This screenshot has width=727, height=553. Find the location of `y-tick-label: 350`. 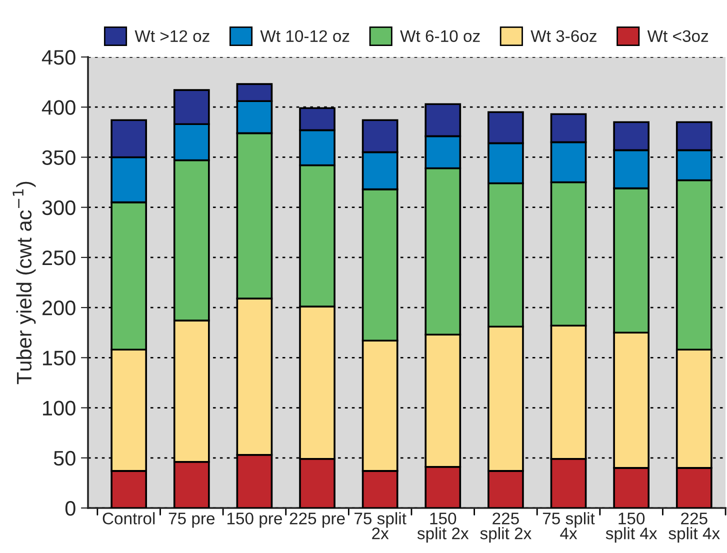

y-tick-label: 350 is located at coordinates (59, 157).